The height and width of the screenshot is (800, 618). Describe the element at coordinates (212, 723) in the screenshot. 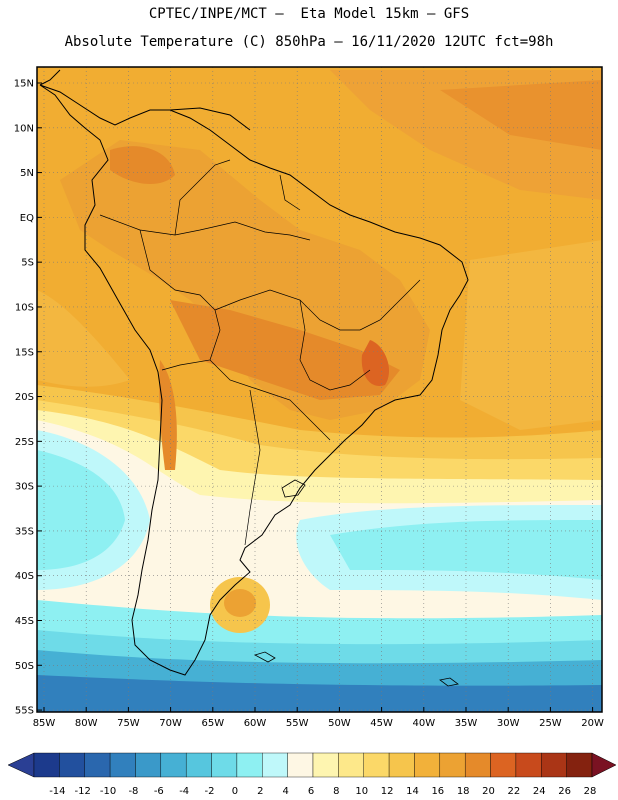

I see `lon-label: 65W` at that location.